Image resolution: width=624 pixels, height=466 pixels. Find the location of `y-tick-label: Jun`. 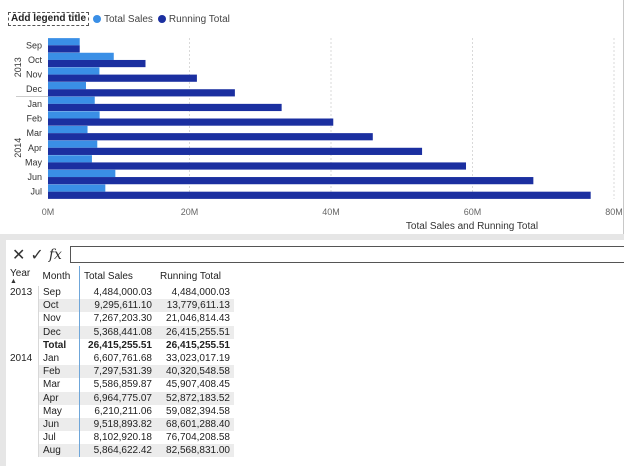

y-tick-label: Jun is located at coordinates (34, 177).